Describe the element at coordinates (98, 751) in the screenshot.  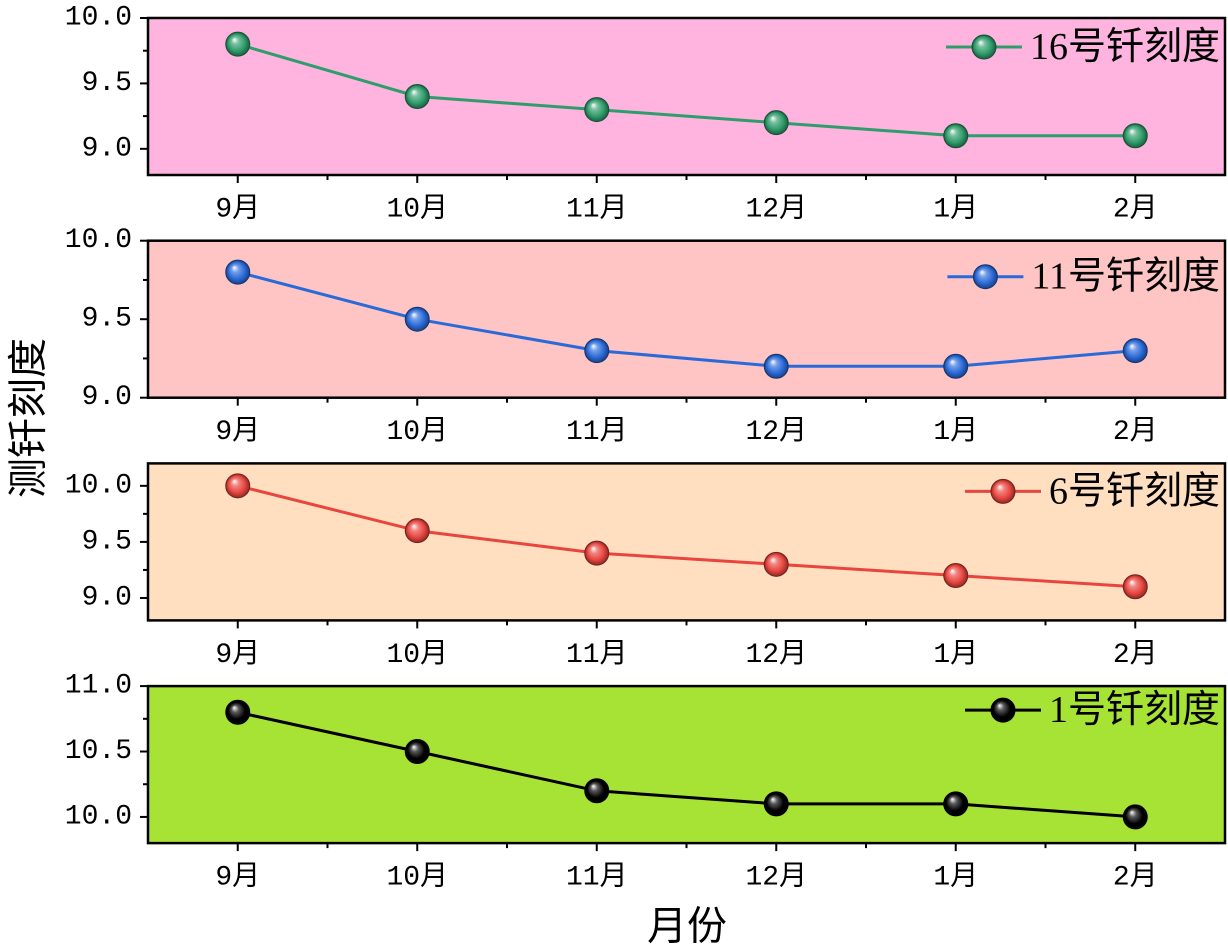
I see `y-tick-label: 10.5` at that location.